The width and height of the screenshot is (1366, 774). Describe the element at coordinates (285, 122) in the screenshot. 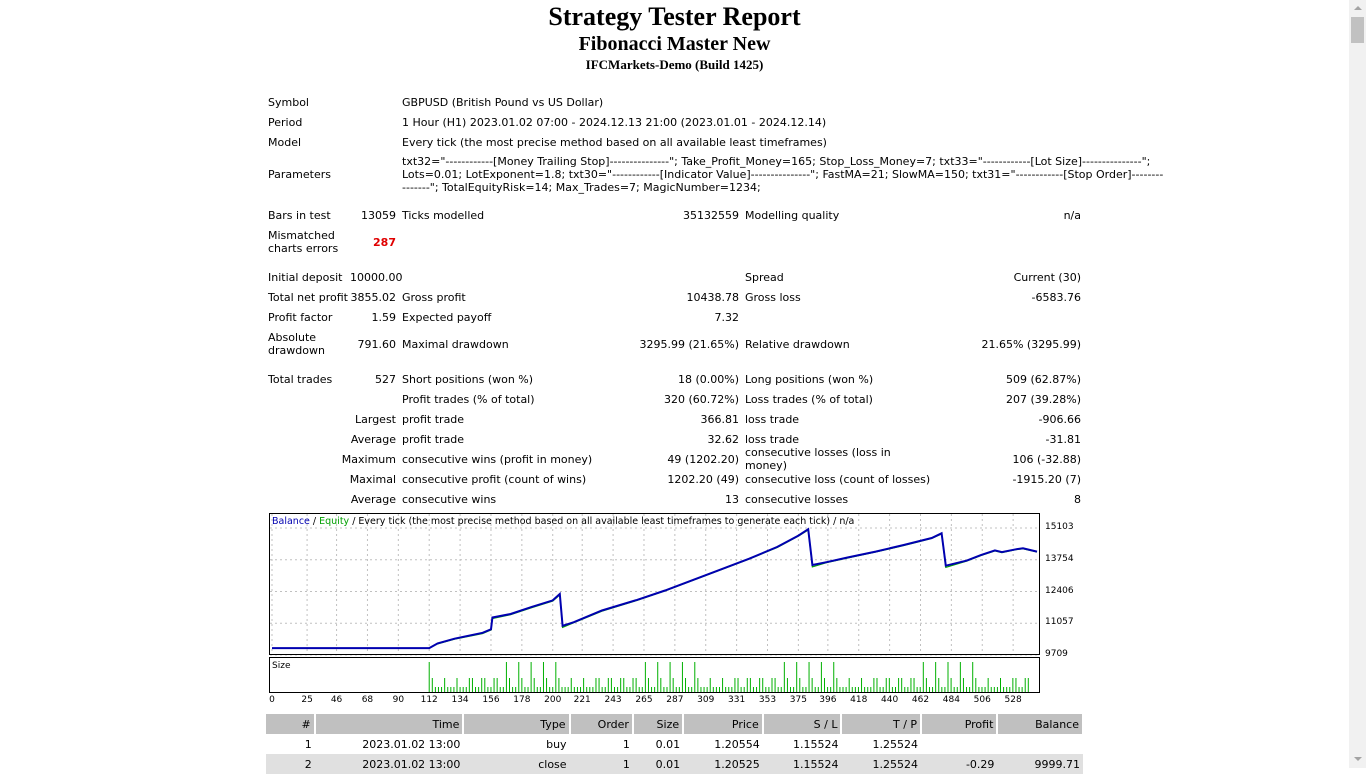

I see `period-label: Period` at that location.